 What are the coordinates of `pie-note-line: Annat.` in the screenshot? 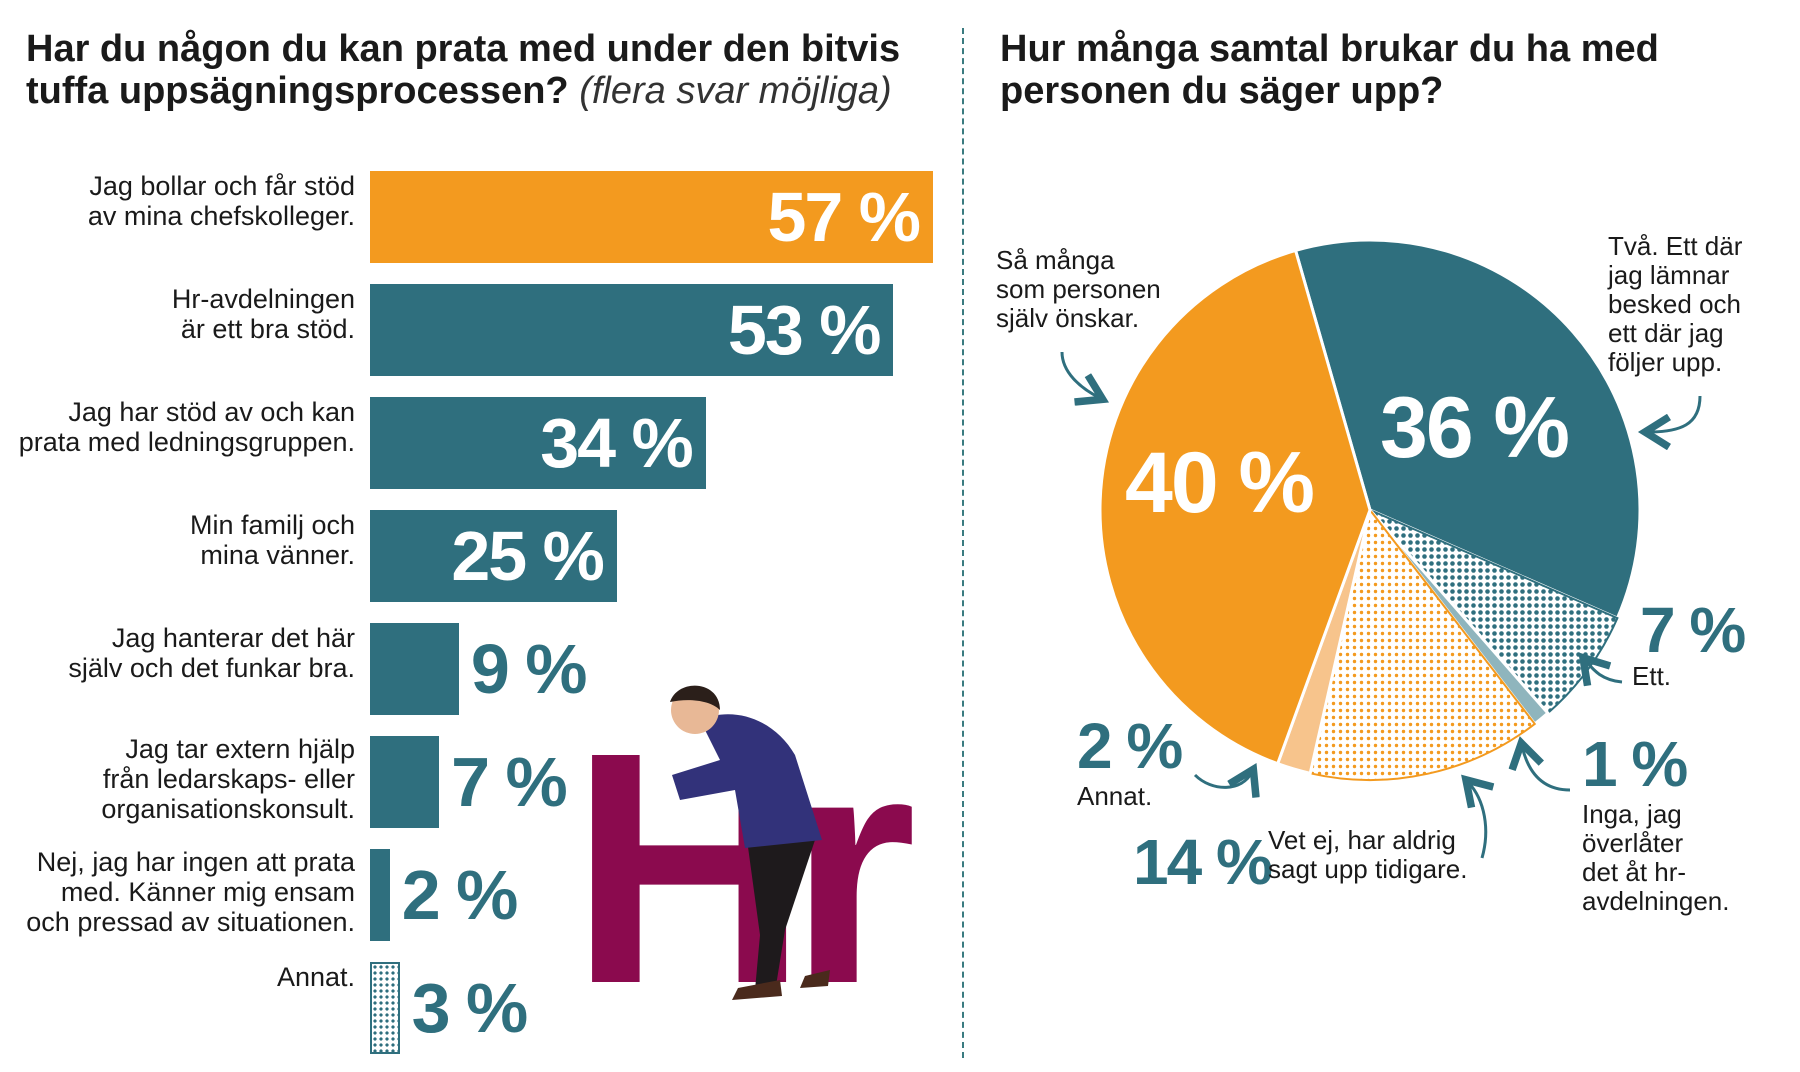 It's located at (1115, 796).